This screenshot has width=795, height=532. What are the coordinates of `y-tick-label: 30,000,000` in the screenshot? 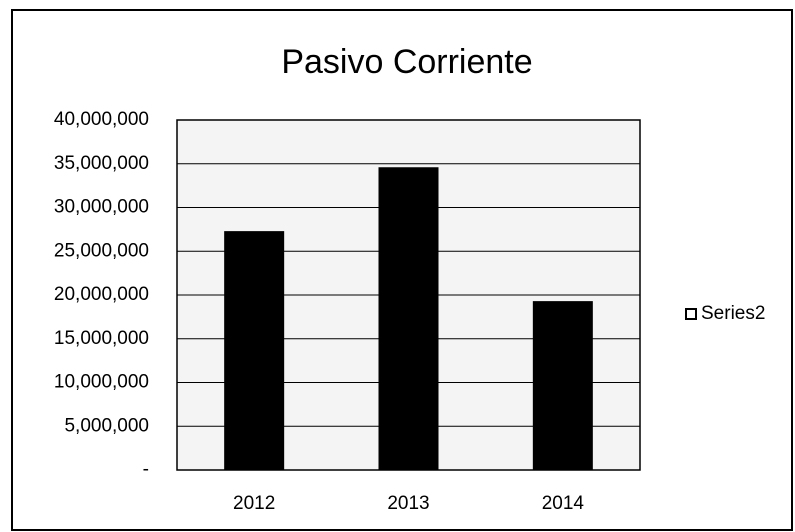 It's located at (101, 207).